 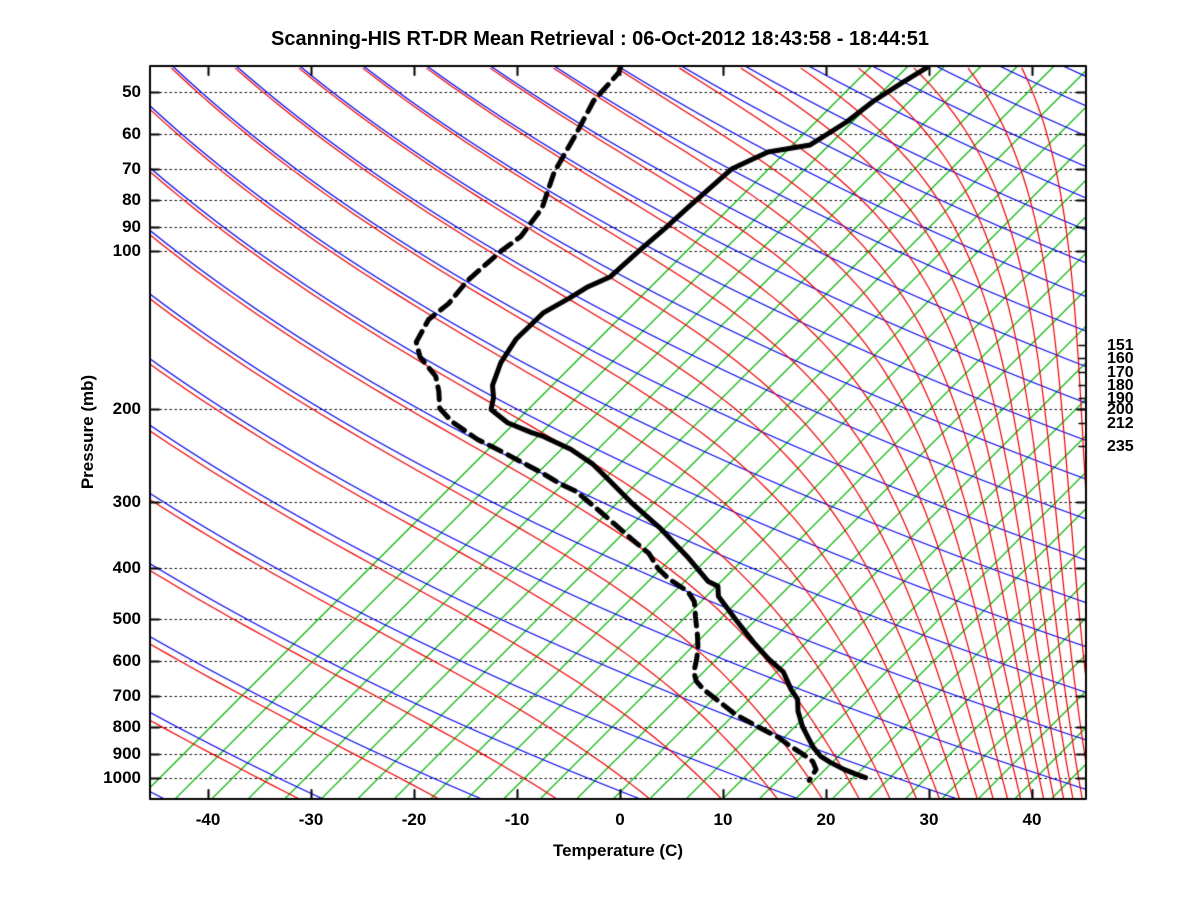 What do you see at coordinates (723, 819) in the screenshot?
I see `temperature-tick-label: 10` at bounding box center [723, 819].